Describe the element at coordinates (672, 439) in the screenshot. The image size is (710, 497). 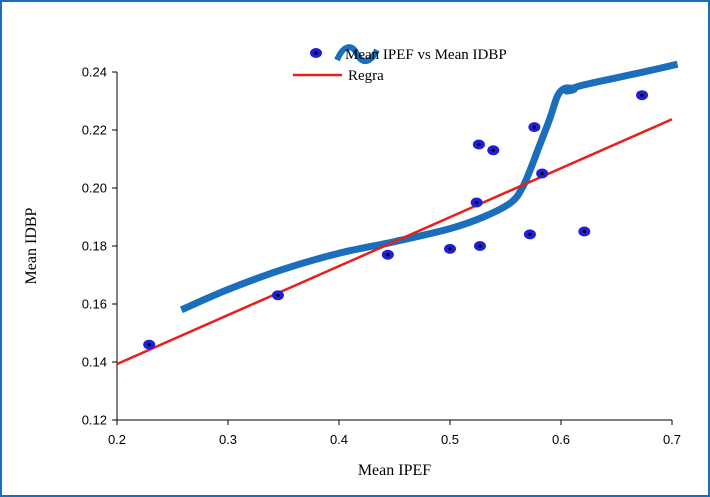
I see `x-tick-label: 0.7` at that location.